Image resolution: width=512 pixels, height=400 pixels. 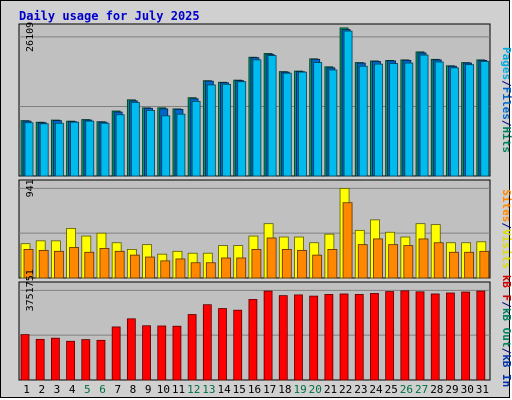 I want to click on legend-mid-item-1: /, so click(x=506, y=225).